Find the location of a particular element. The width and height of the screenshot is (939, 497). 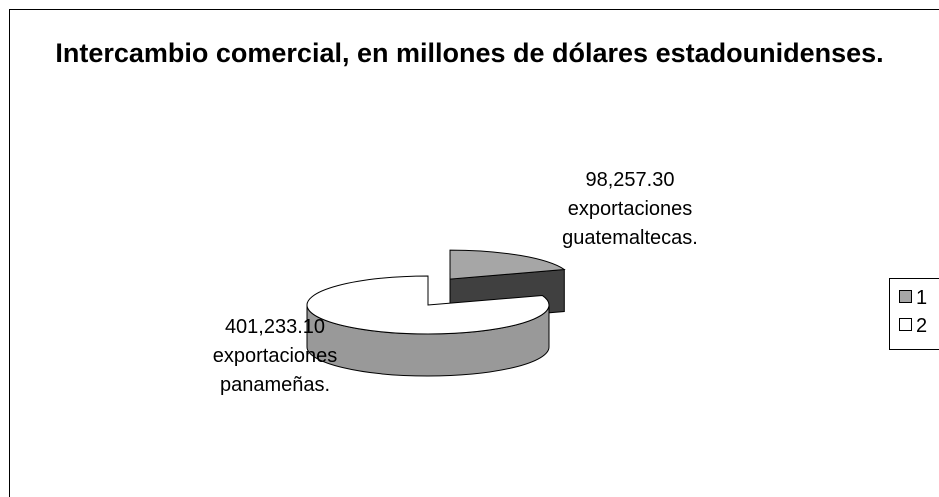

data-label-text: panameñas. is located at coordinates (275, 385).